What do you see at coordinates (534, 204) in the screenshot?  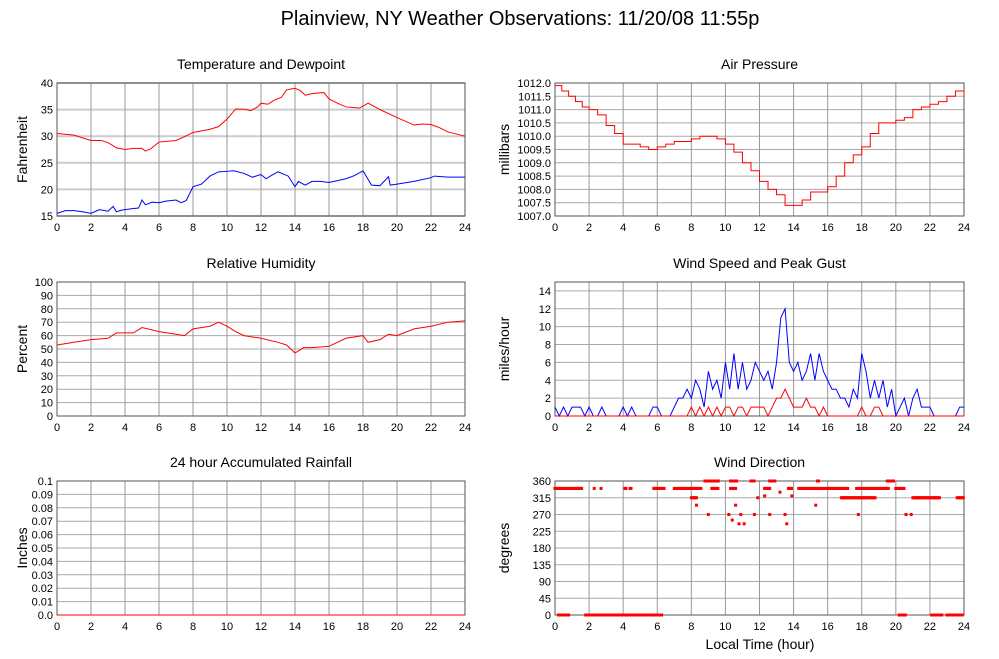 I see `y-tick-label: 1007.5` at bounding box center [534, 204].